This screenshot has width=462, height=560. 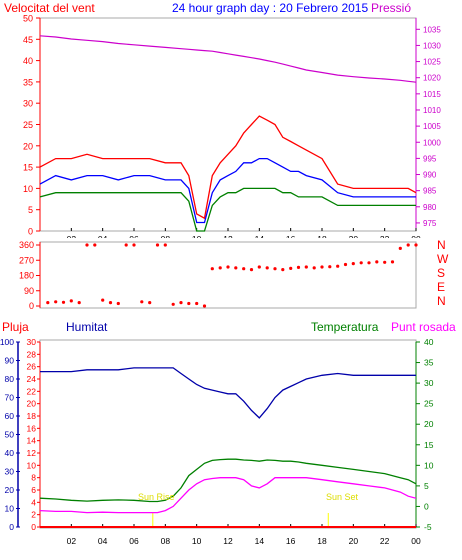 What do you see at coordinates (228, 541) in the screenshot?
I see `x-axis-tick-label: 12` at bounding box center [228, 541].